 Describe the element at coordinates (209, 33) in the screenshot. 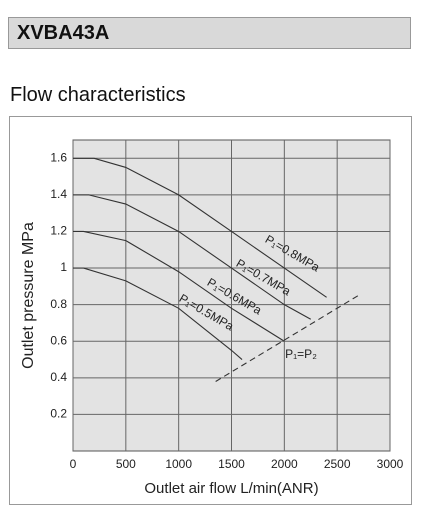

I see `header-box: XVBA43A` at that location.